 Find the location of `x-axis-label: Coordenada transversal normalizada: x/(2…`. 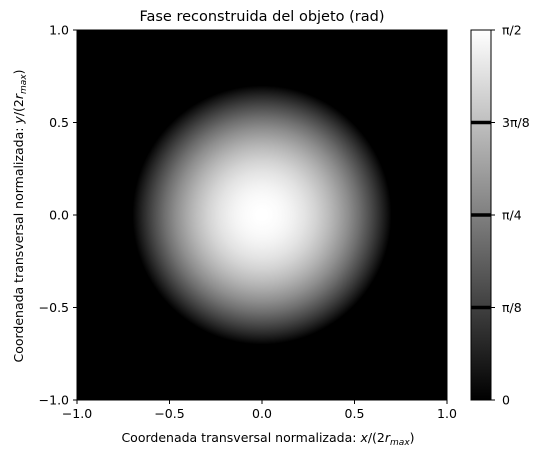

x-axis-label: Coordenada transversal normalizada: x/(2… is located at coordinates (267, 439).